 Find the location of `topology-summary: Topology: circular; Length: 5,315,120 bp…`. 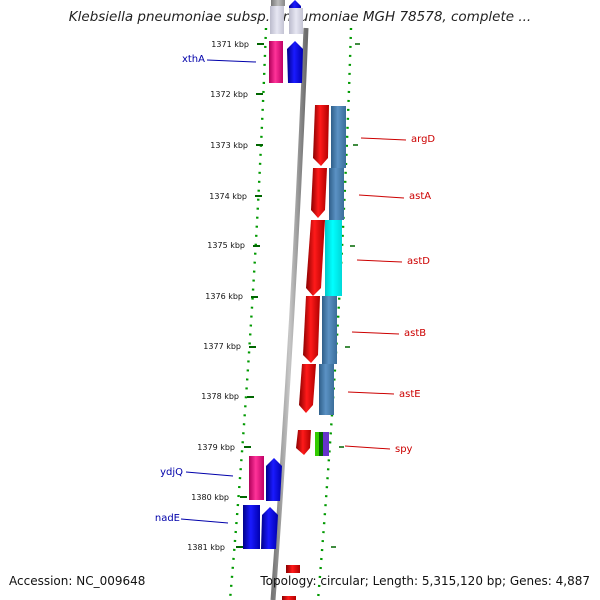

topology-summary: Topology: circular; Length: 5,315,120 bp… is located at coordinates (425, 581).